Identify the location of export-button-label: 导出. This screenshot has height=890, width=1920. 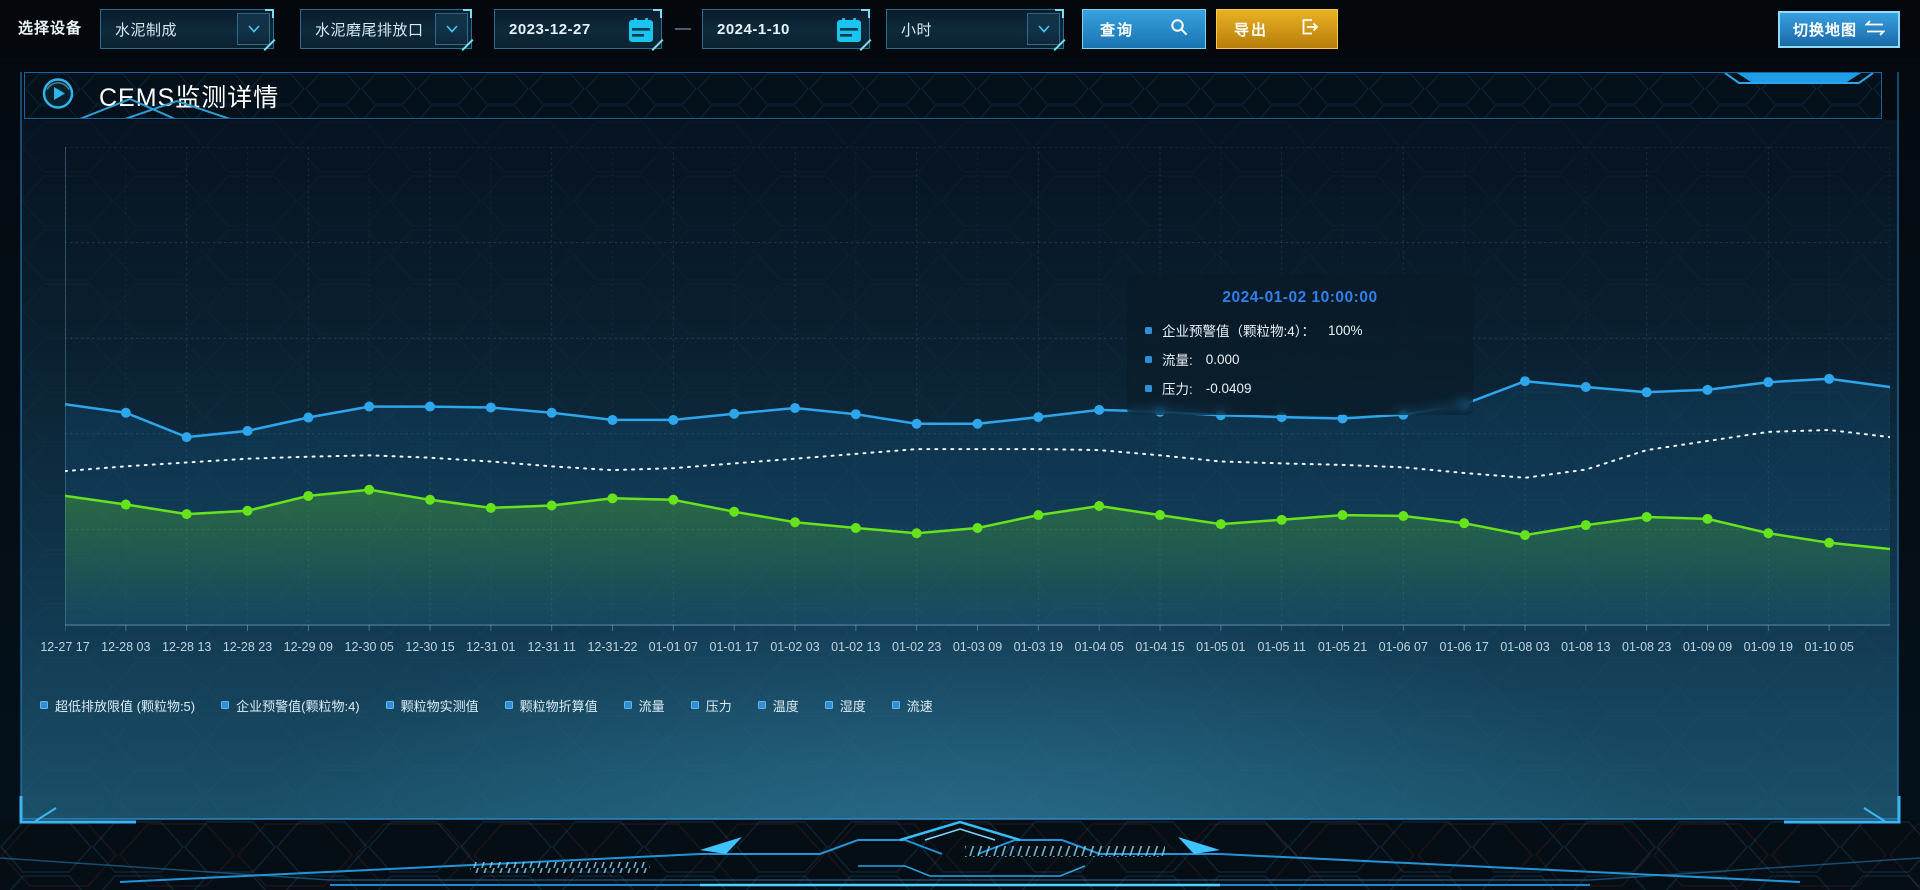
(1251, 30).